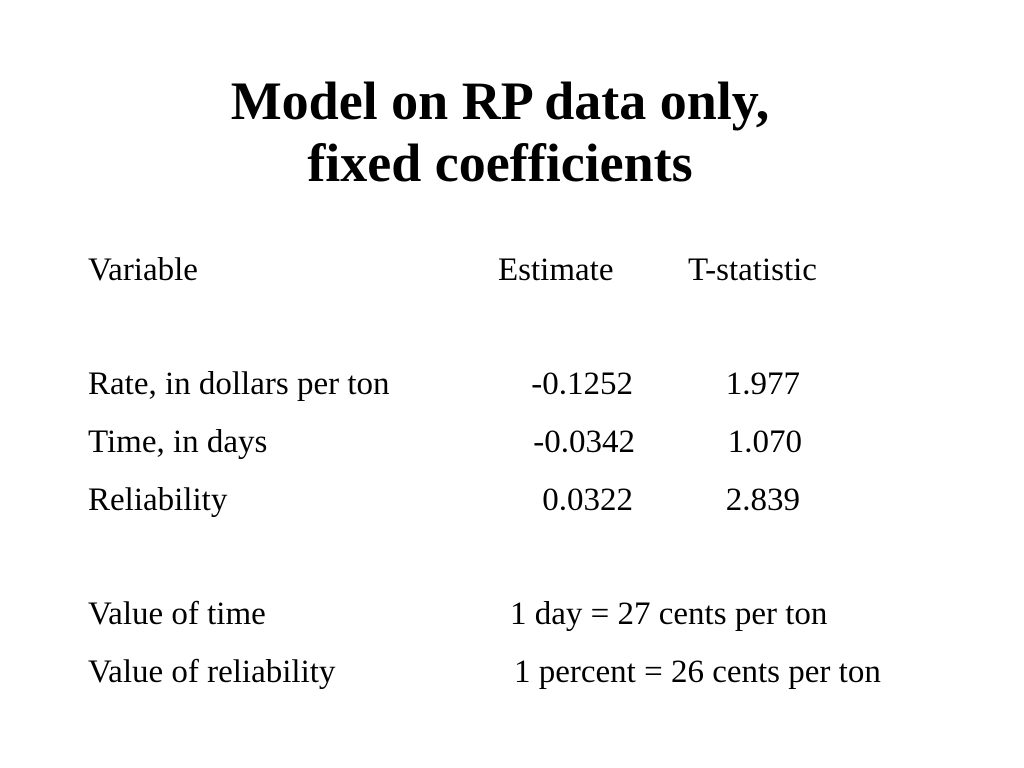 The height and width of the screenshot is (768, 1024). What do you see at coordinates (697, 672) in the screenshot?
I see `value-of-reliability-value: 1 percent = 26 cents per ton` at bounding box center [697, 672].